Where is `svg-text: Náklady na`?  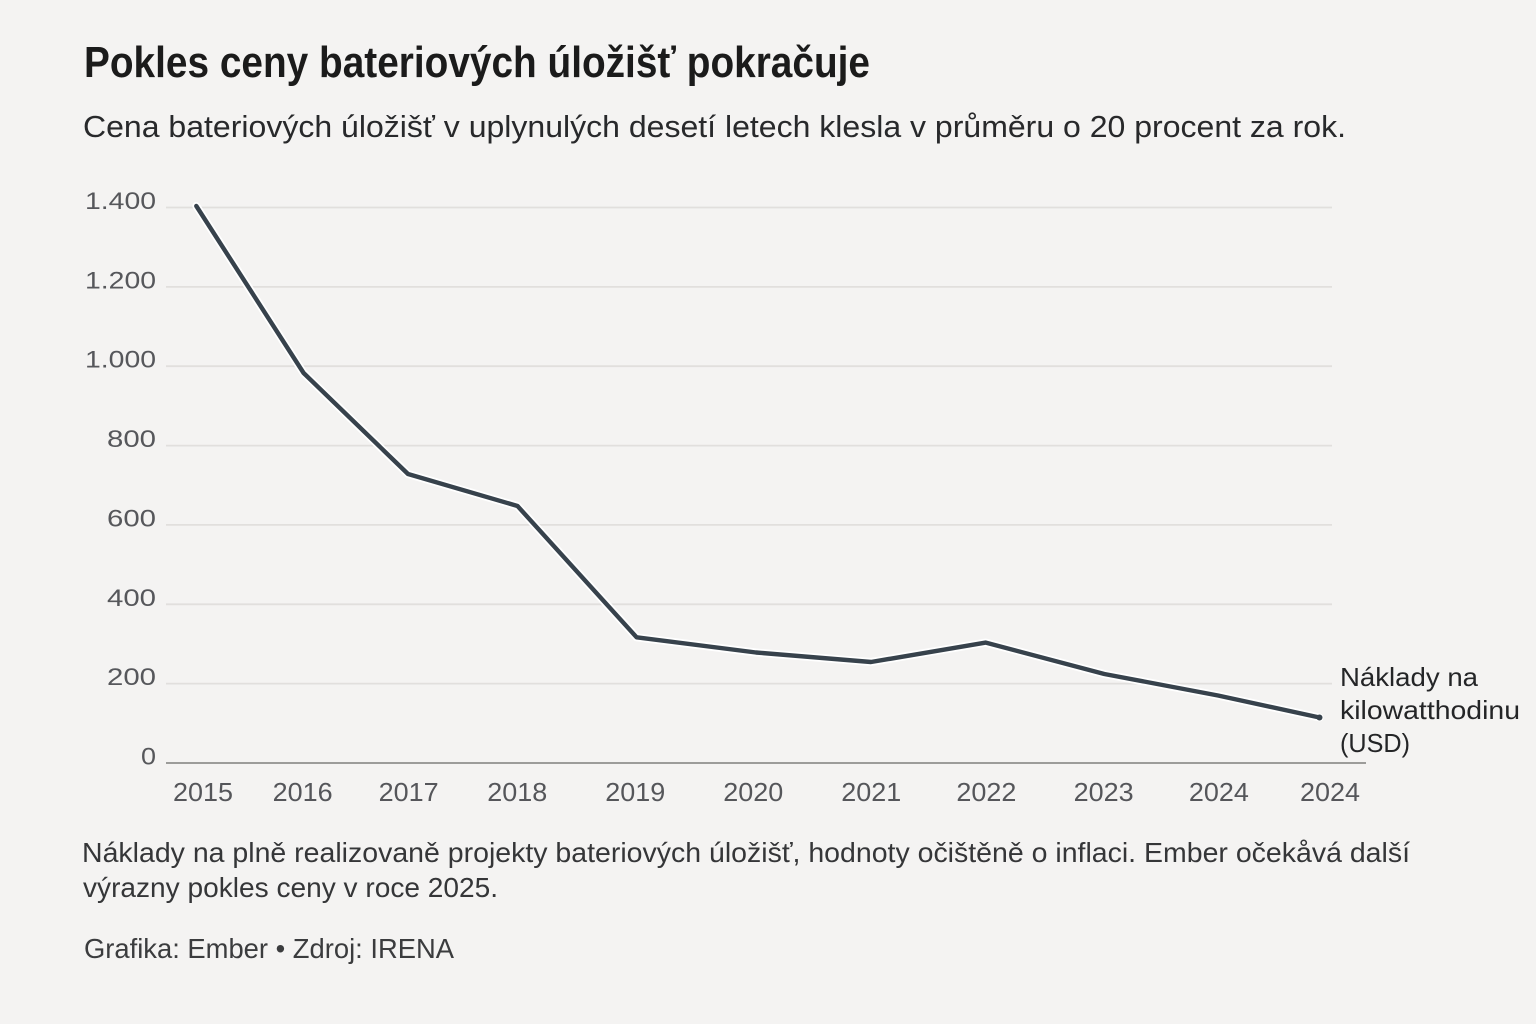 svg-text: Náklady na is located at coordinates (1409, 677).